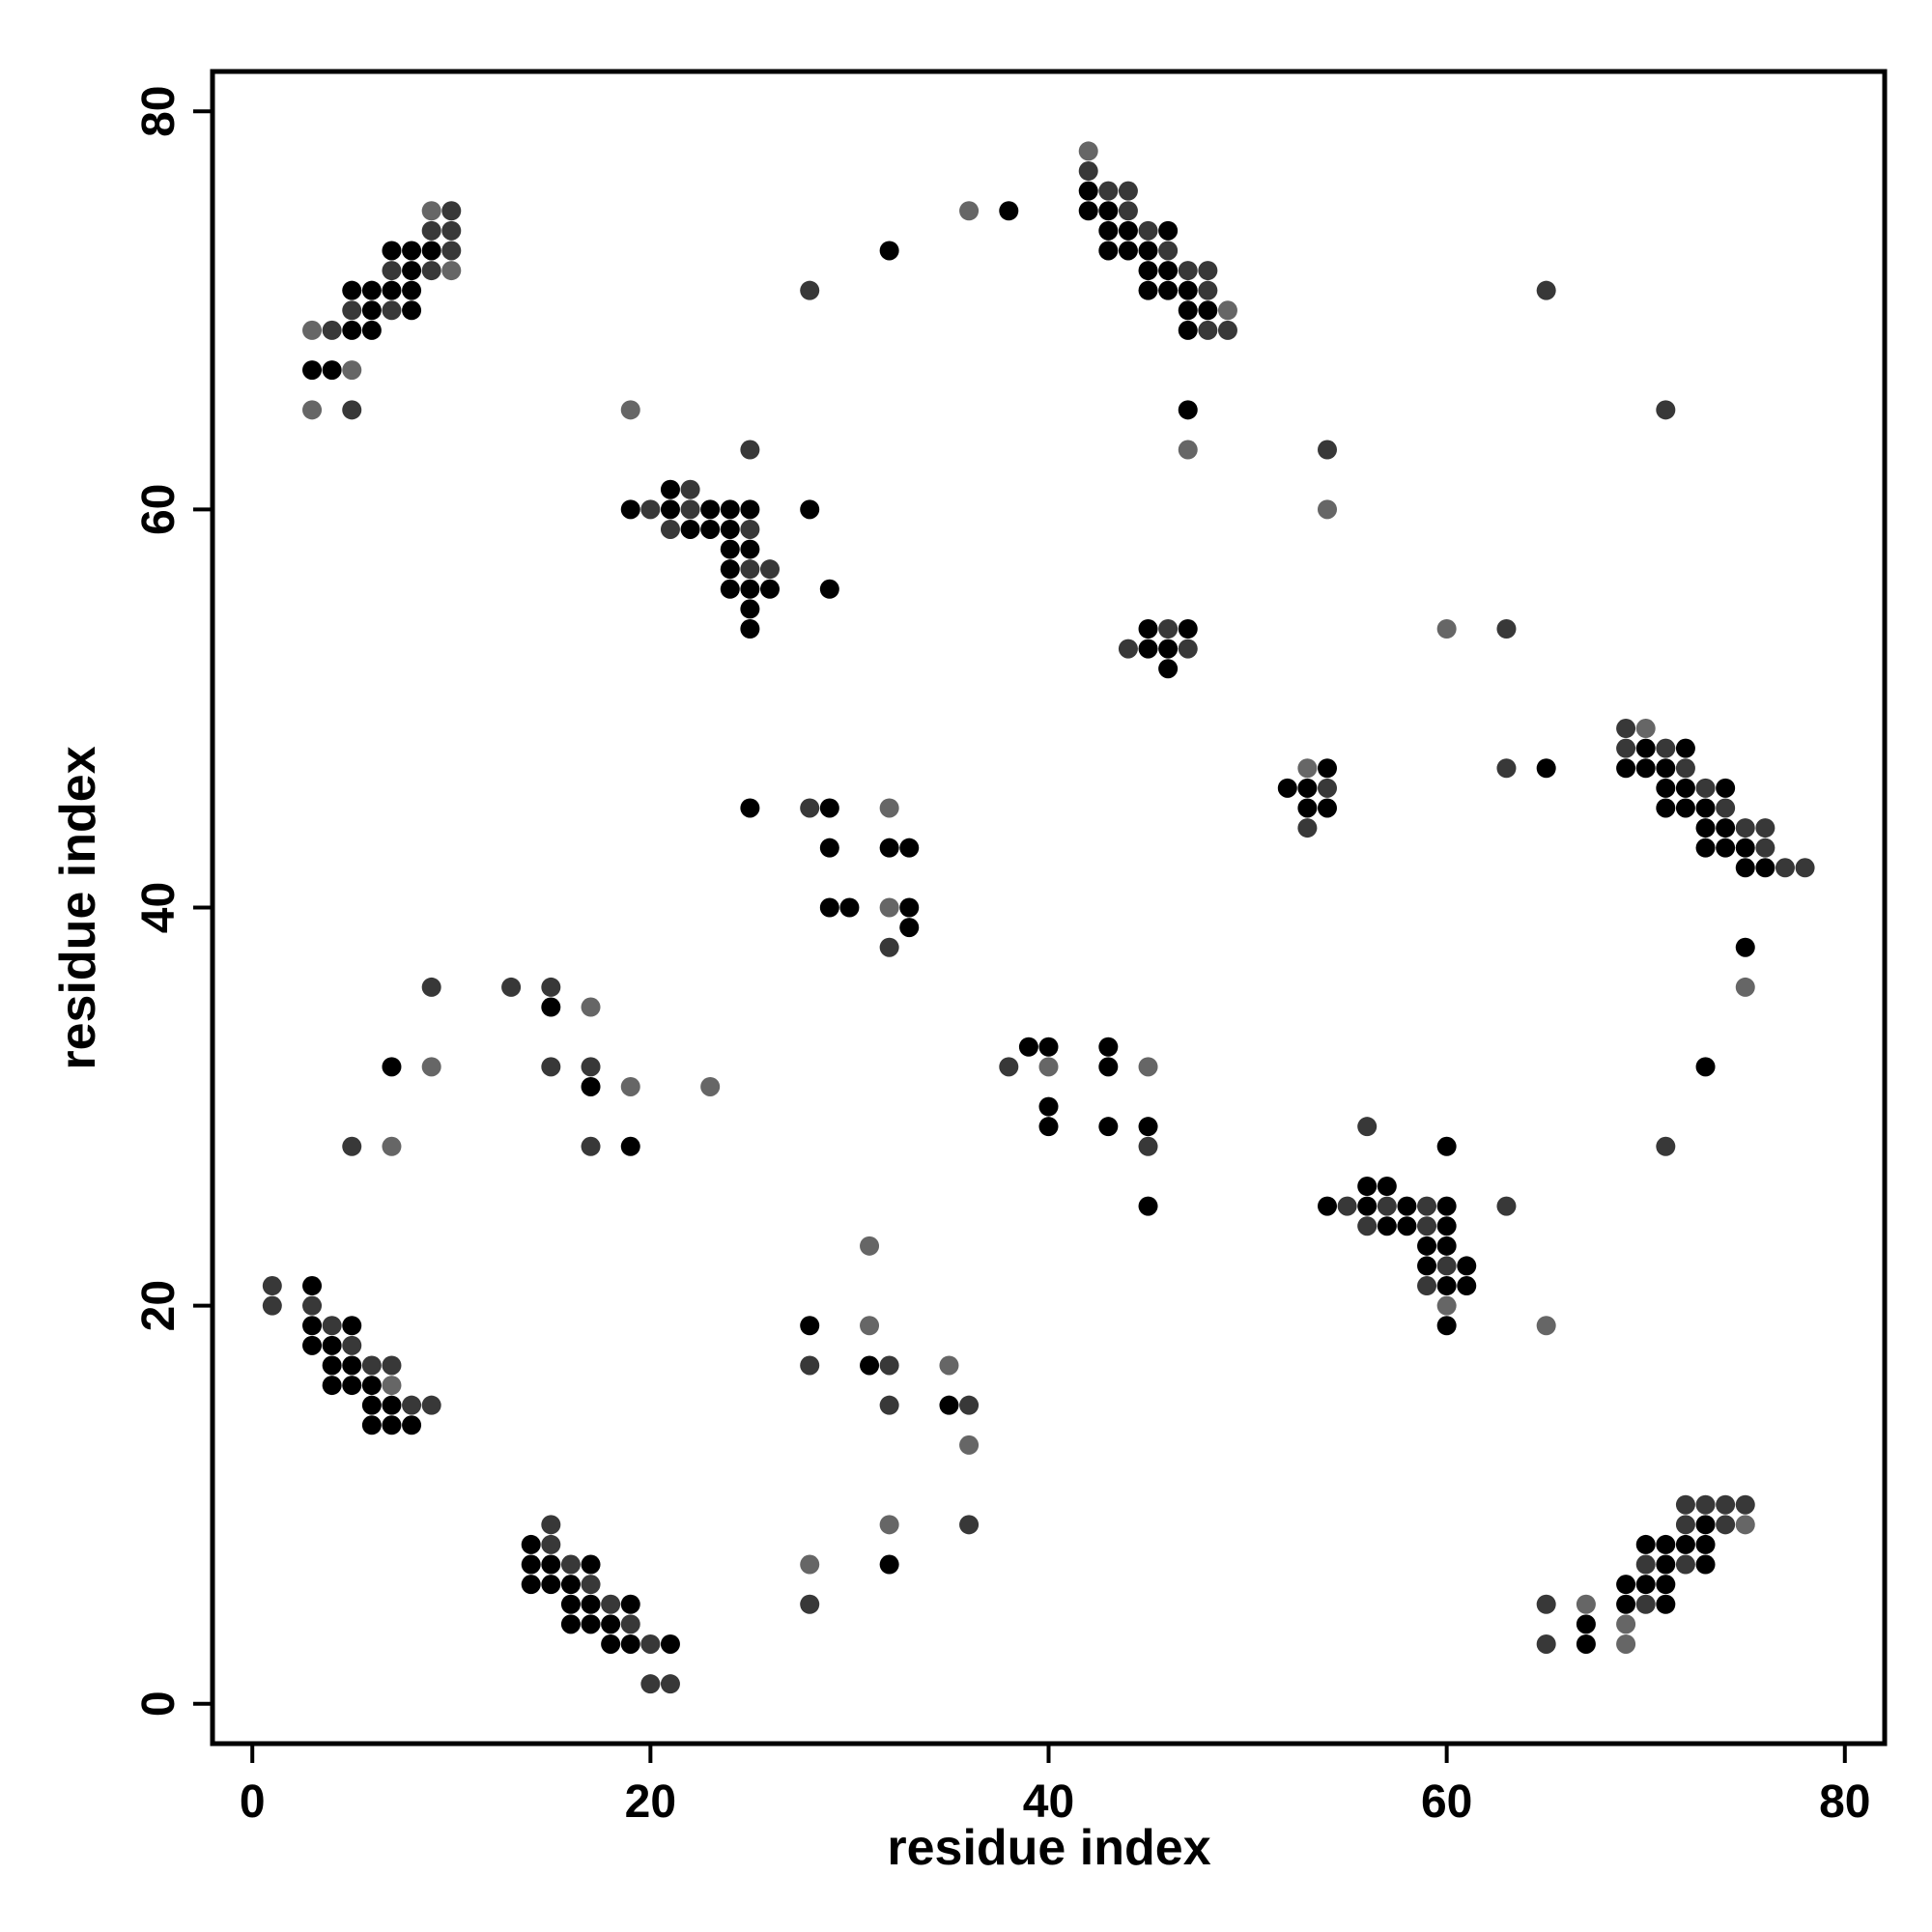  Describe the element at coordinates (159, 510) in the screenshot. I see `y-tick-label: 60` at that location.